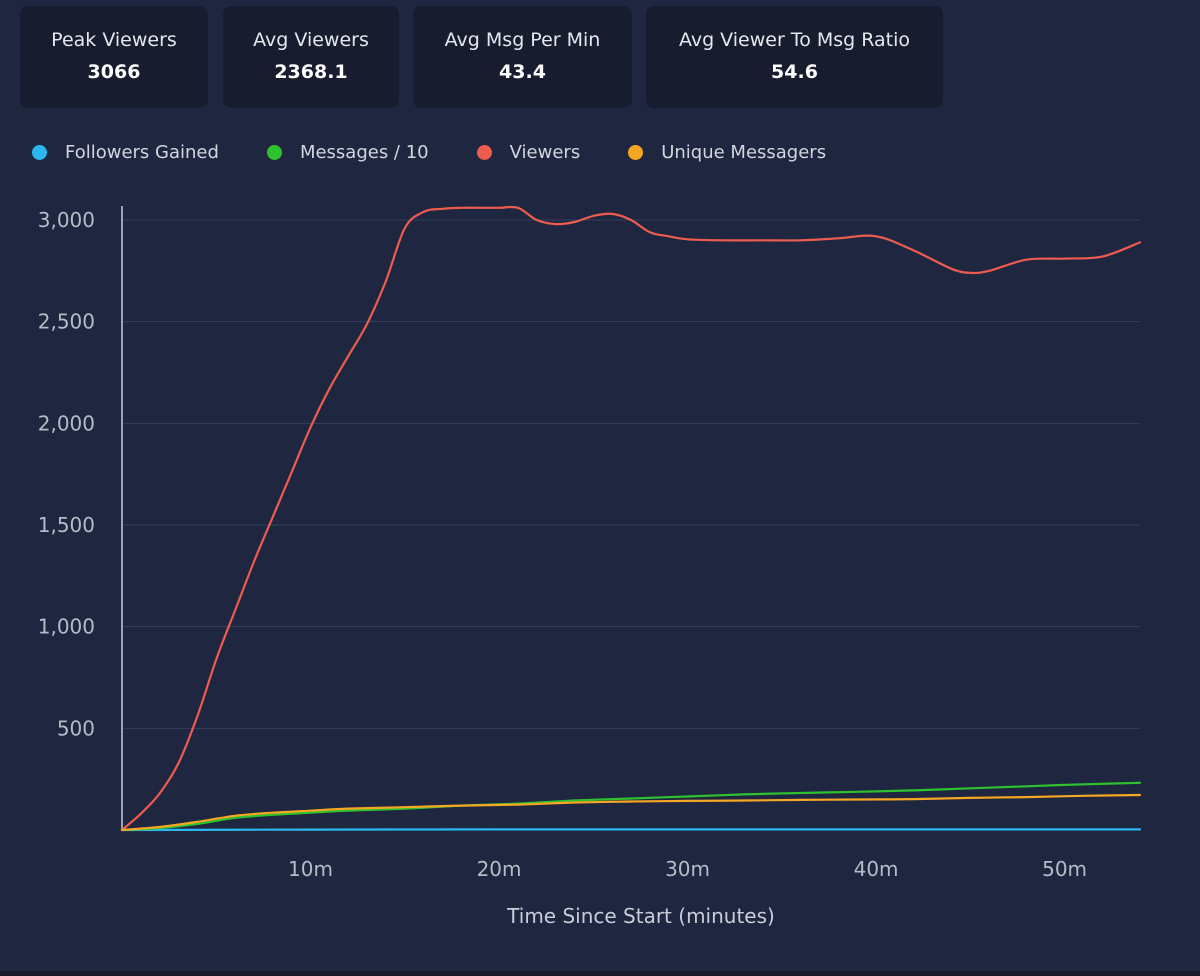  What do you see at coordinates (631, 812) in the screenshot?
I see `series-line-unique-messagers` at bounding box center [631, 812].